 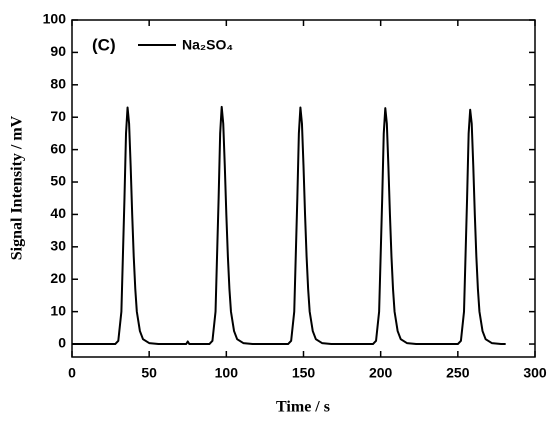 I want to click on y-tick-label: 90, so click(x=58, y=51).